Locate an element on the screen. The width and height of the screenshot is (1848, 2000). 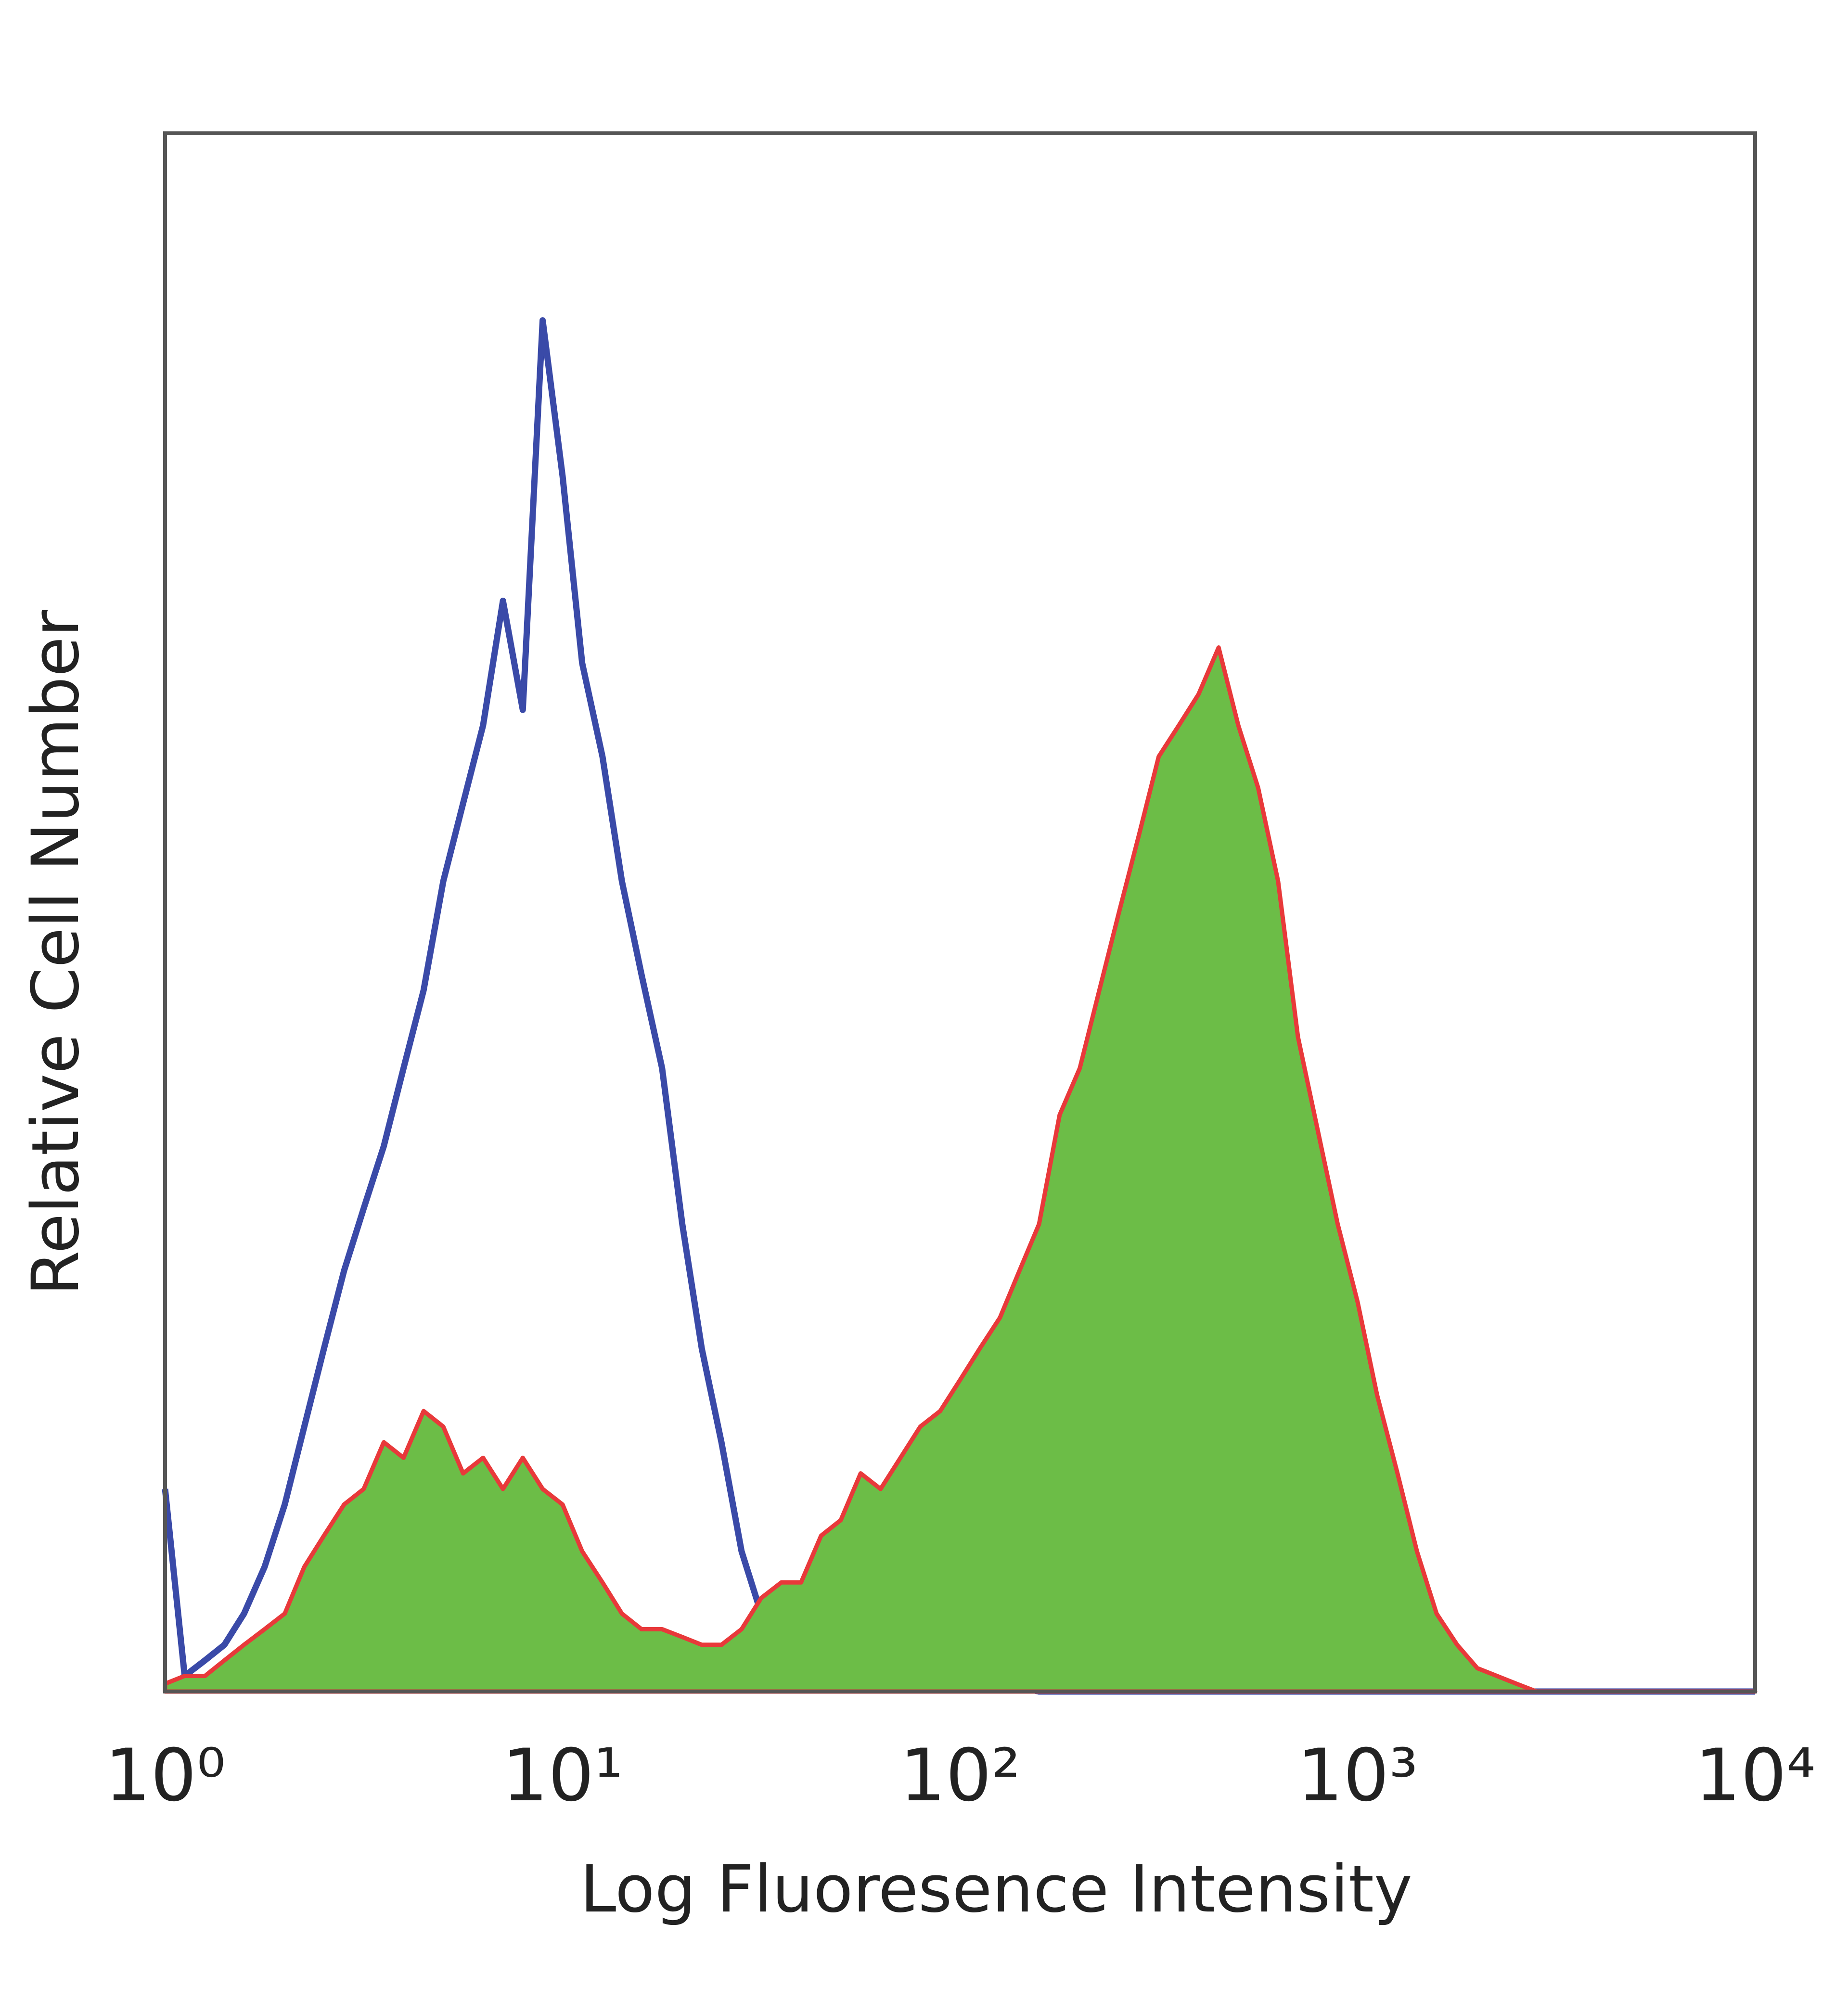
x-tick-label: 10⁰ is located at coordinates (164, 1776).